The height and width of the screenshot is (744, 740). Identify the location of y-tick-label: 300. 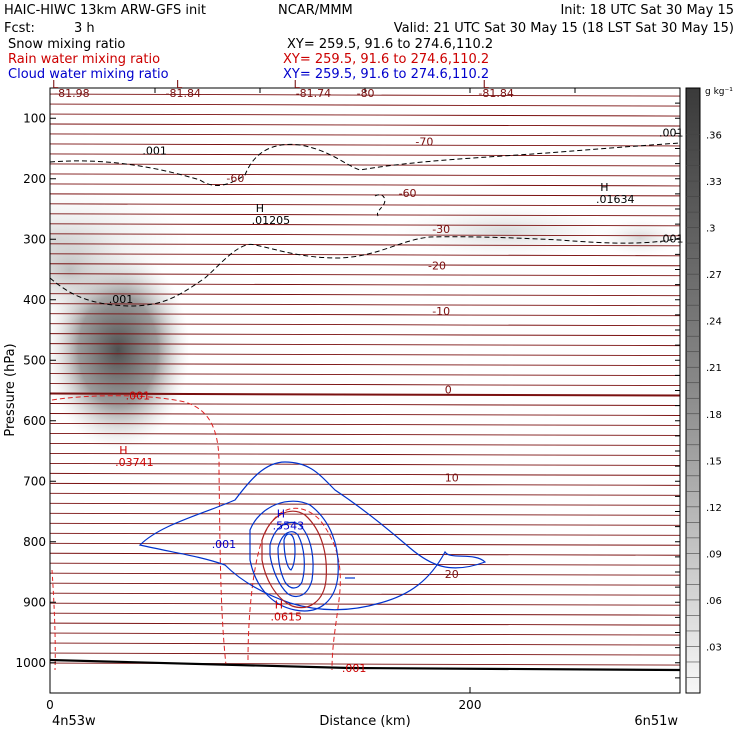
(34, 239).